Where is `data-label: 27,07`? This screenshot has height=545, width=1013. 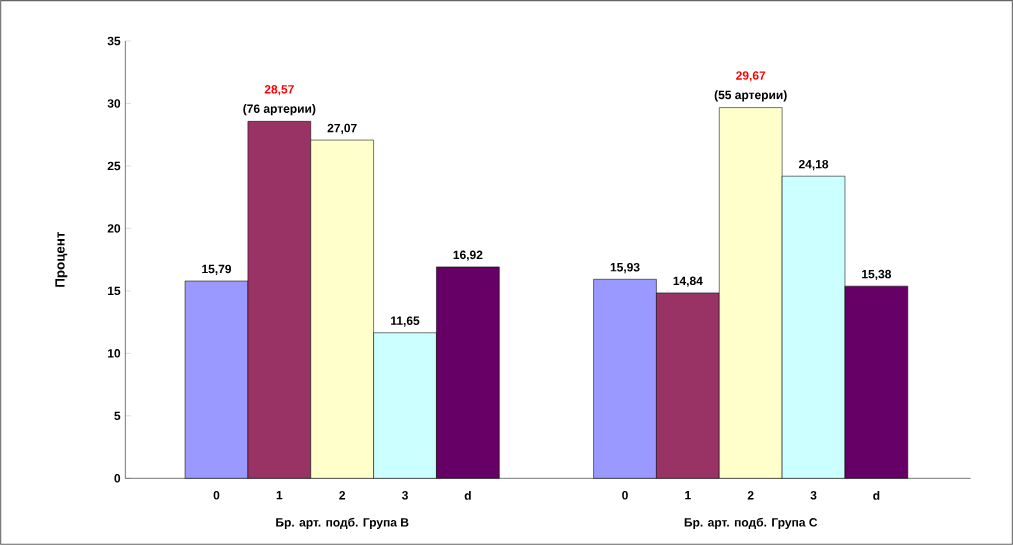 data-label: 27,07 is located at coordinates (342, 129).